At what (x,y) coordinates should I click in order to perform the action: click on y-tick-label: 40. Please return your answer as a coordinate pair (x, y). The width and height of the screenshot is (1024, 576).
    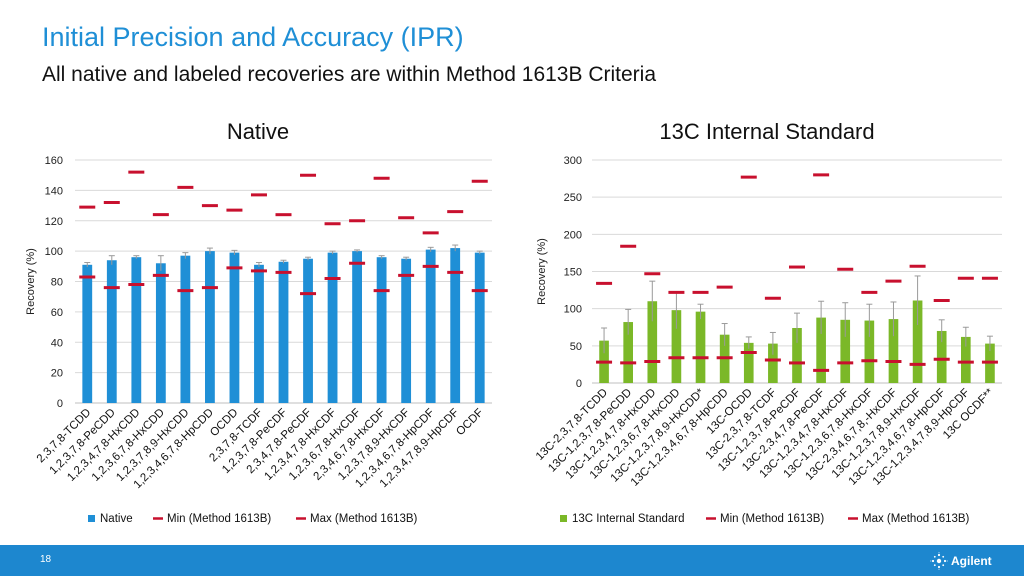
    Looking at the image, I should click on (57, 343).